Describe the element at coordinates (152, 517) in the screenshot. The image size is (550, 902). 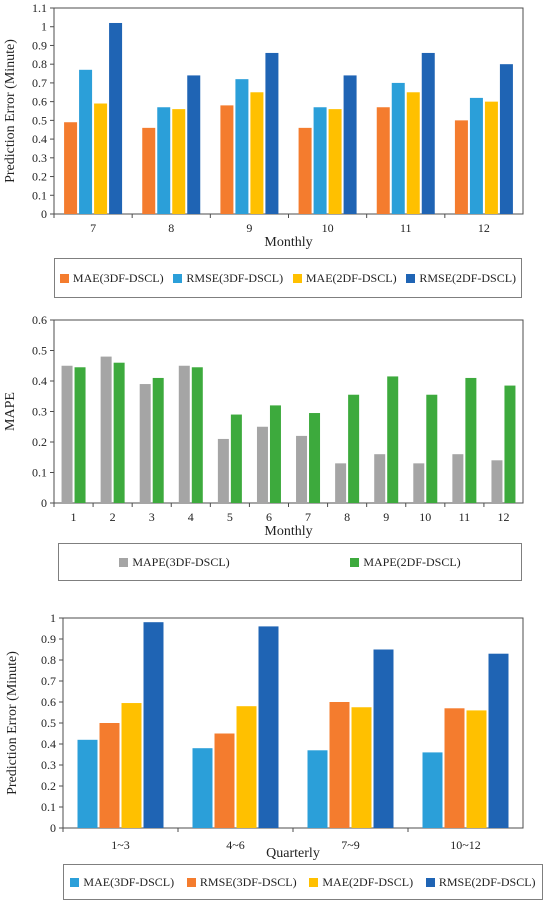
I see `x-tick-label: 3` at that location.